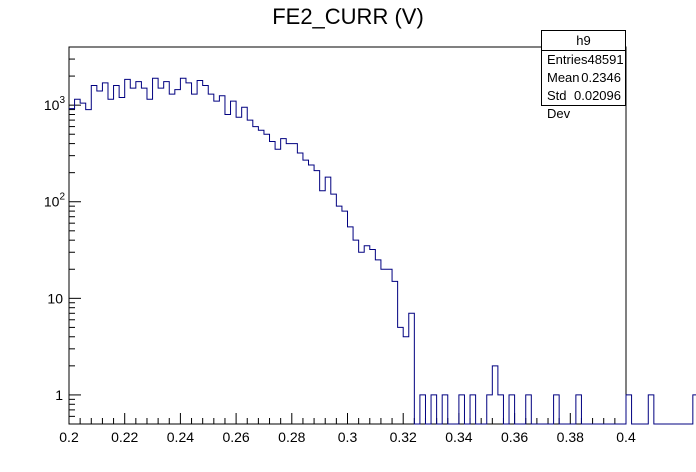 This screenshot has height=472, width=696. Describe the element at coordinates (348, 437) in the screenshot. I see `x-tick-label: 0.3` at that location.